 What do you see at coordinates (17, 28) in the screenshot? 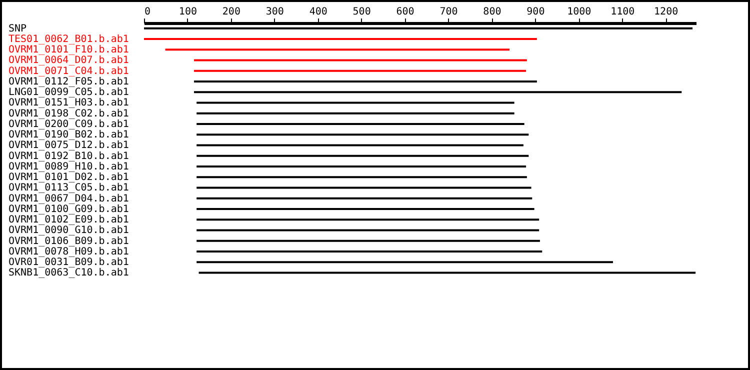
I see `y-tick-label: SNP` at bounding box center [17, 28].